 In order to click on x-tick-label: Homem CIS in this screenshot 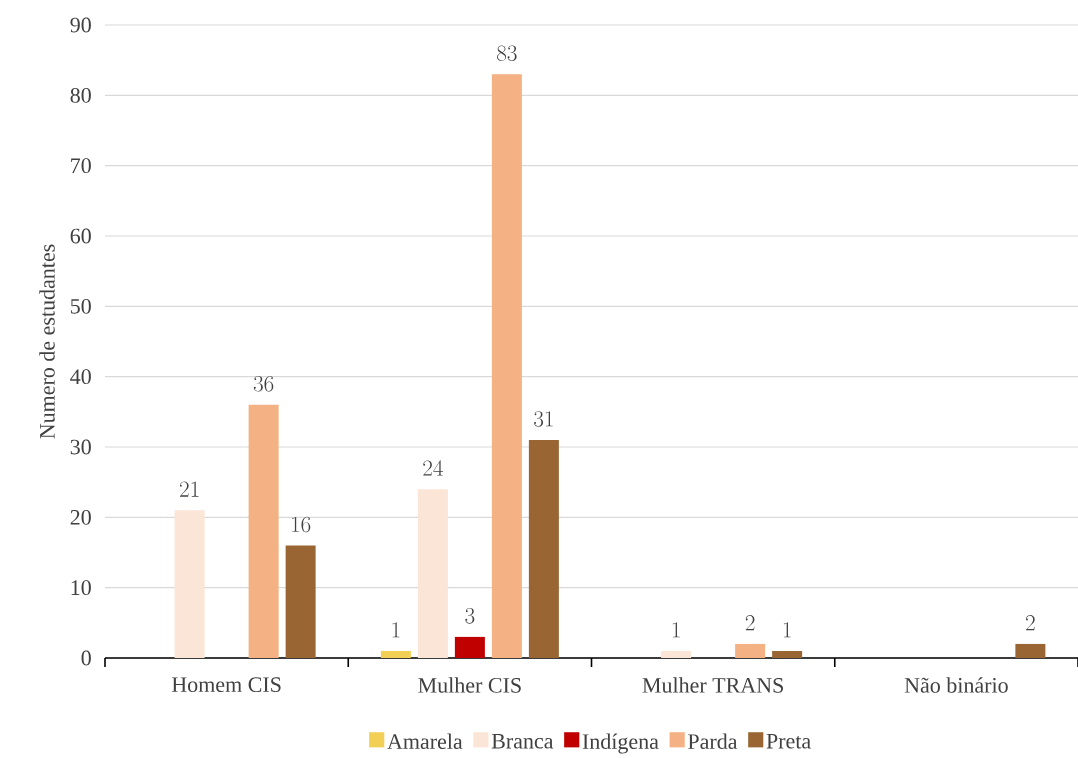, I will do `click(226, 685)`.